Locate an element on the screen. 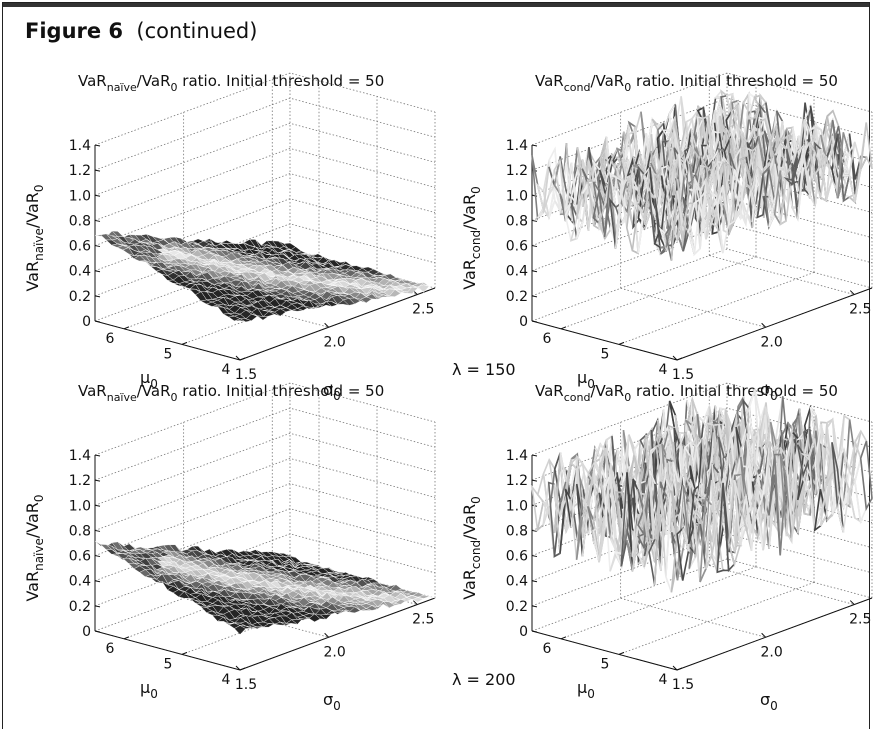  figure-title: Figure 6 (continued) is located at coordinates (141, 31).